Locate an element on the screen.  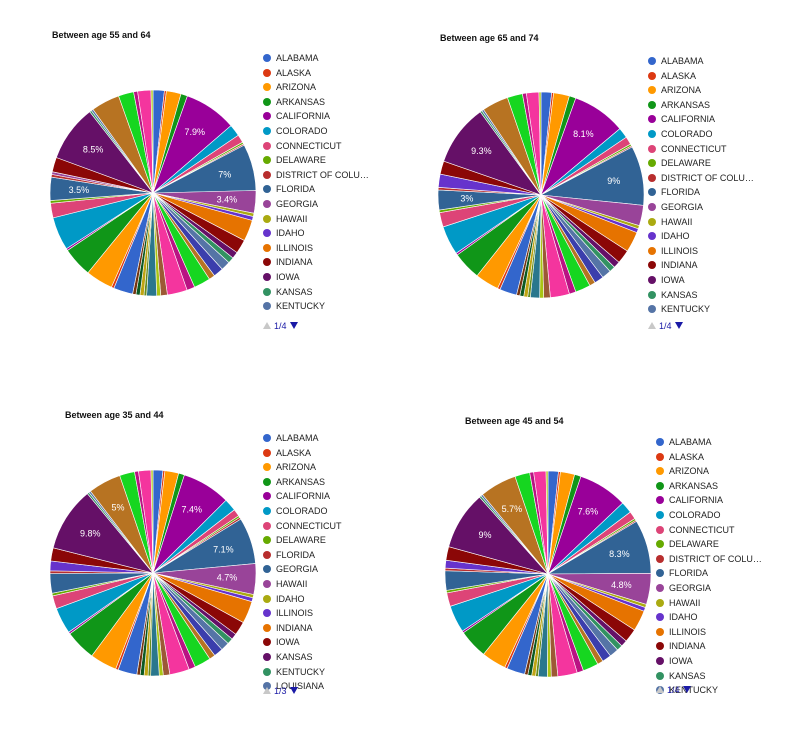
slice-label: 5.7% is located at coordinates (512, 509).